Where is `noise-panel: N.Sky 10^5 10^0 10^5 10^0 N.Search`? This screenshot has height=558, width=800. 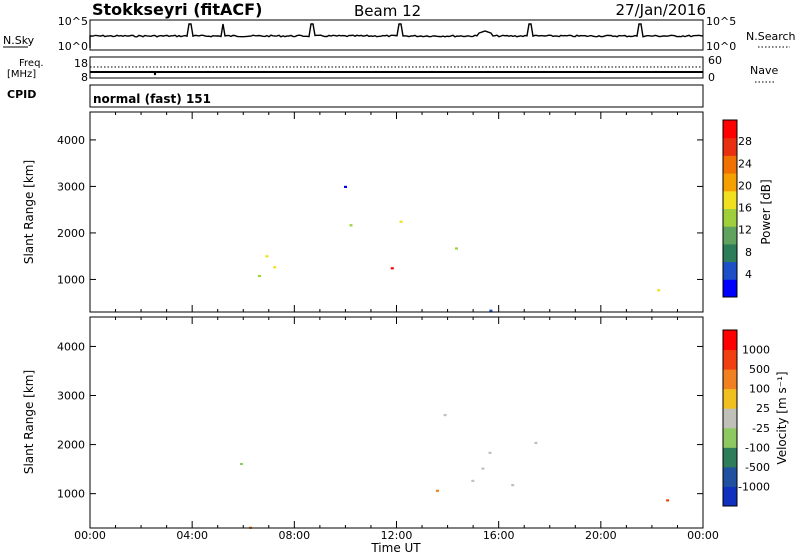
noise-panel: N.Sky 10^5 10^0 10^5 10^0 N.Search is located at coordinates (399, 34).